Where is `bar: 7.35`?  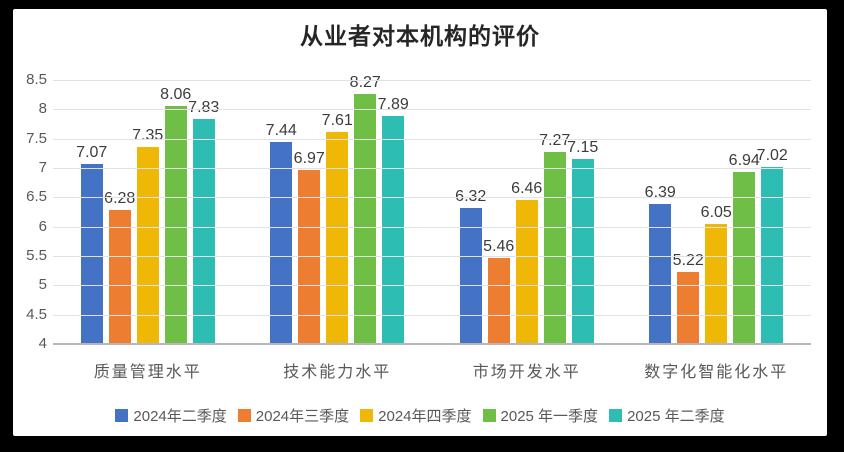
bar: 7.35 is located at coordinates (147, 235).